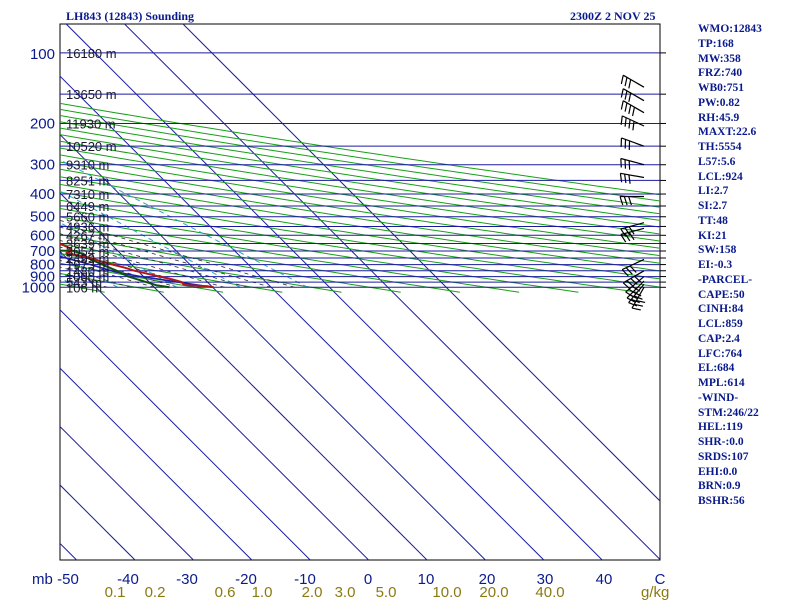  What do you see at coordinates (128, 579) in the screenshot?
I see `temperature-tick: -40` at bounding box center [128, 579].